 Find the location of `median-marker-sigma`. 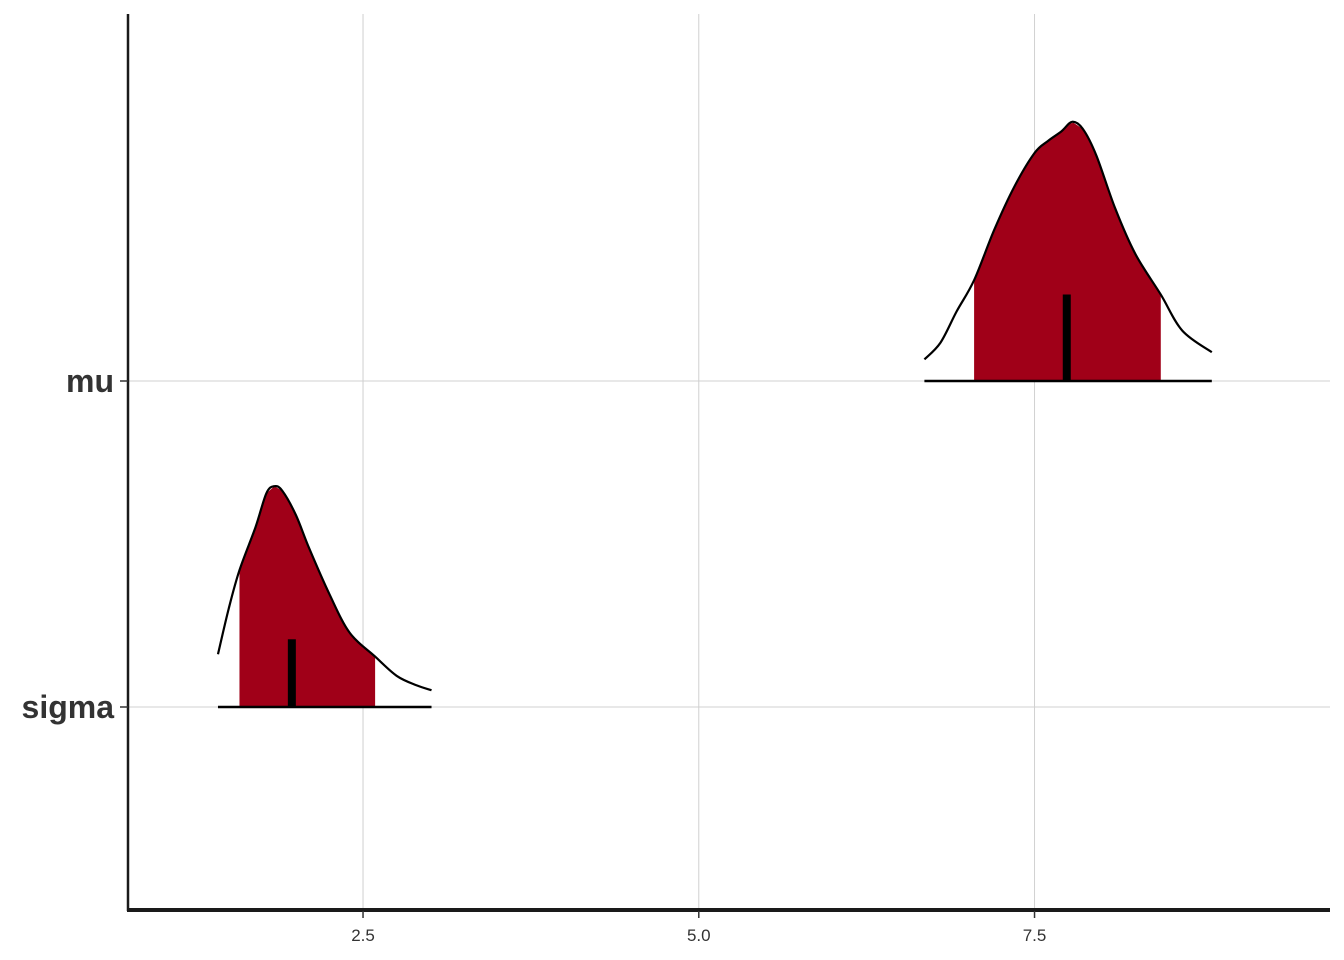

median-marker-sigma is located at coordinates (291, 673).